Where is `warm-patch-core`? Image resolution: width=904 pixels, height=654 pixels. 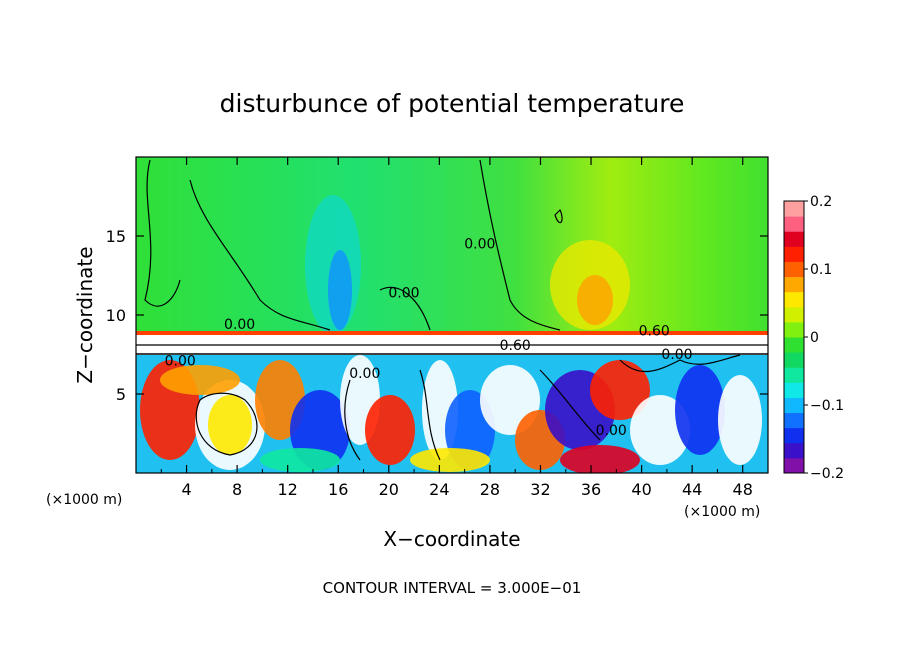
warm-patch-core is located at coordinates (595, 300).